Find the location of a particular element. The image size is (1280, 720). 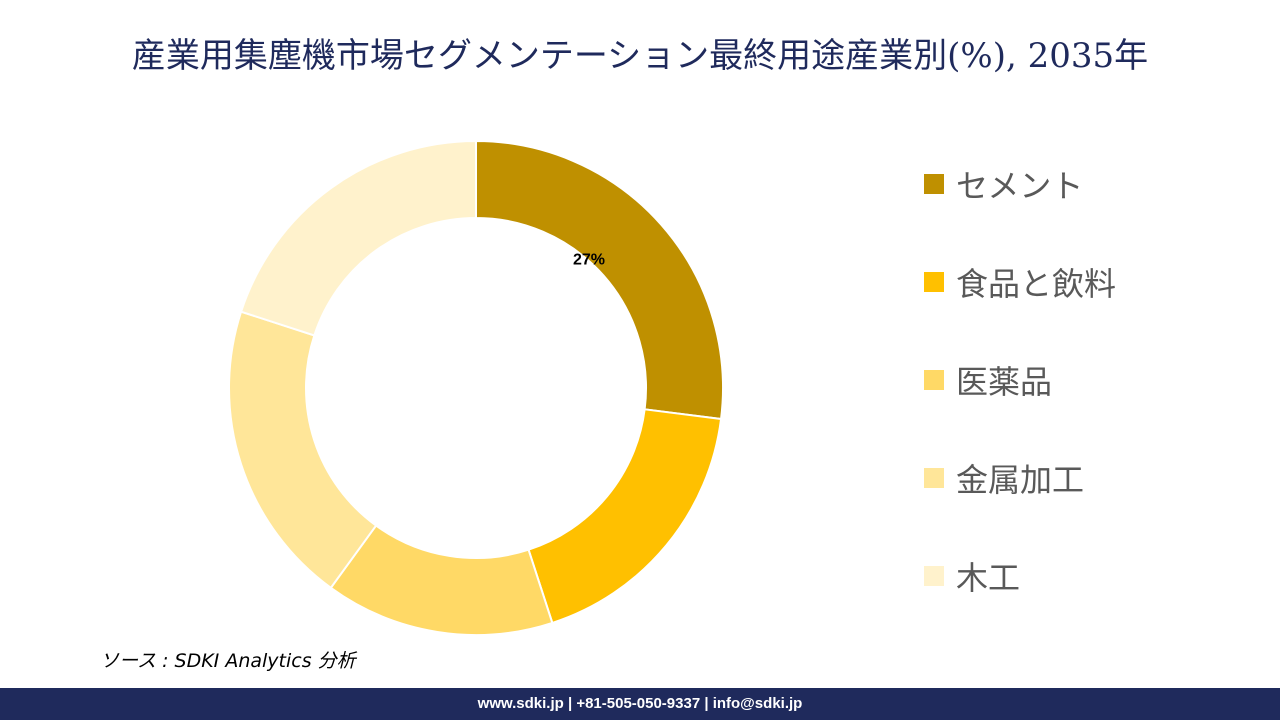

legend-item-woodworking: 木工 is located at coordinates (1094, 576).